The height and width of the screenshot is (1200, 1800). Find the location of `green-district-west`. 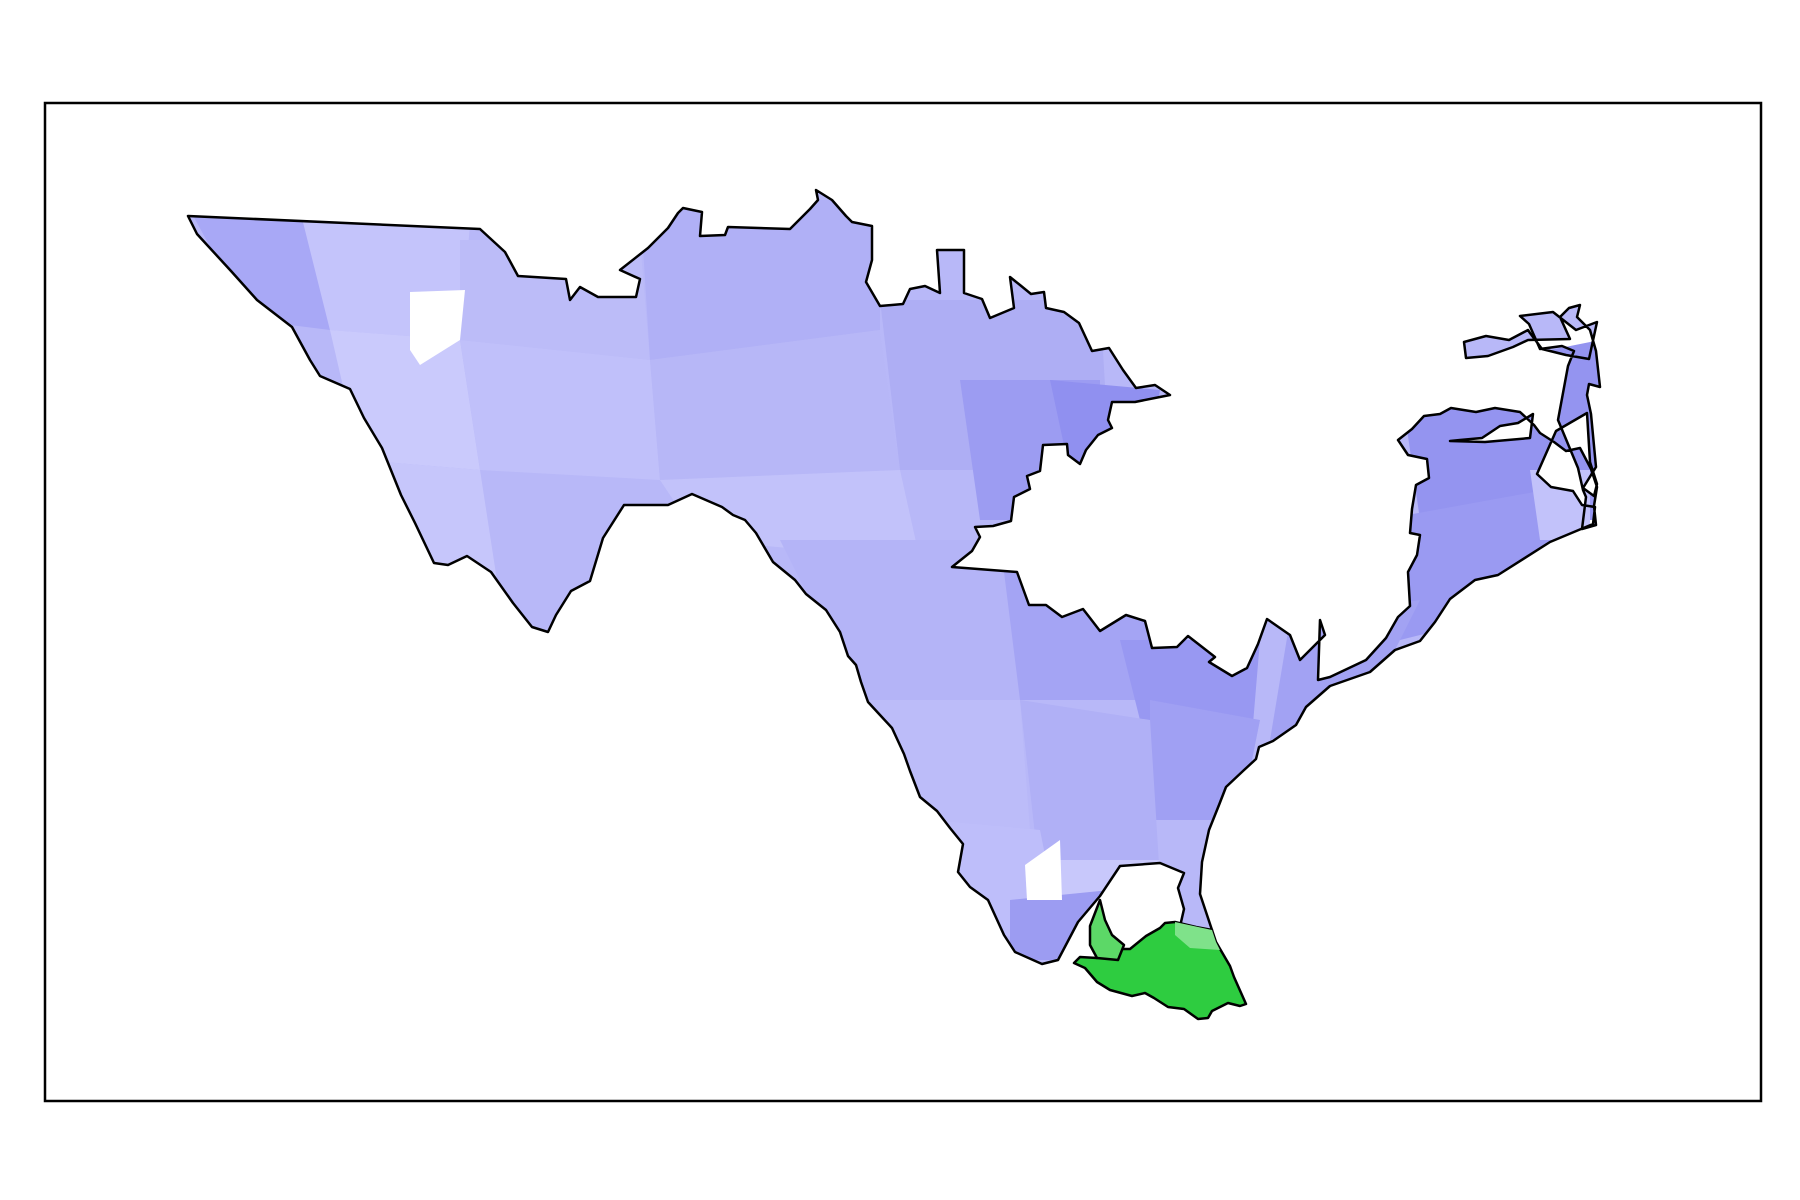

green-district-west is located at coordinates (1107, 930).